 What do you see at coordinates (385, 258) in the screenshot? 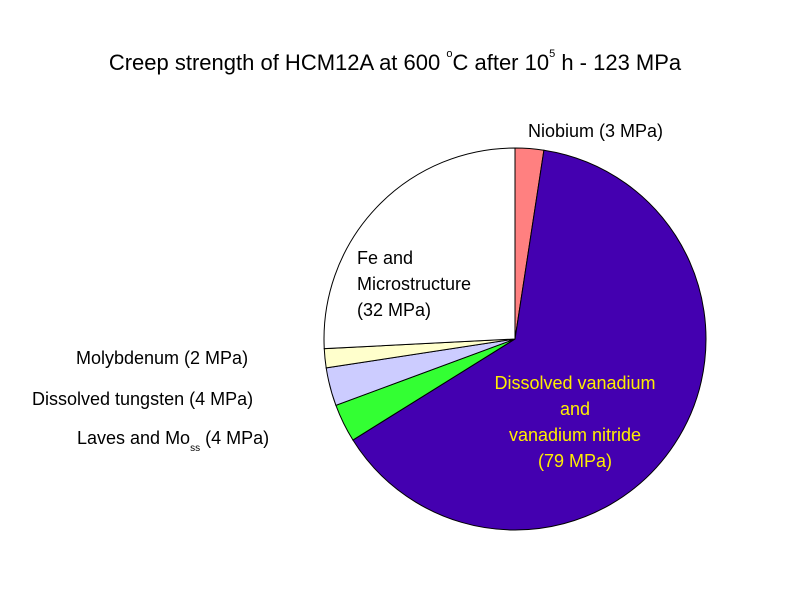
I see `label-fe-line1: Fe and` at bounding box center [385, 258].